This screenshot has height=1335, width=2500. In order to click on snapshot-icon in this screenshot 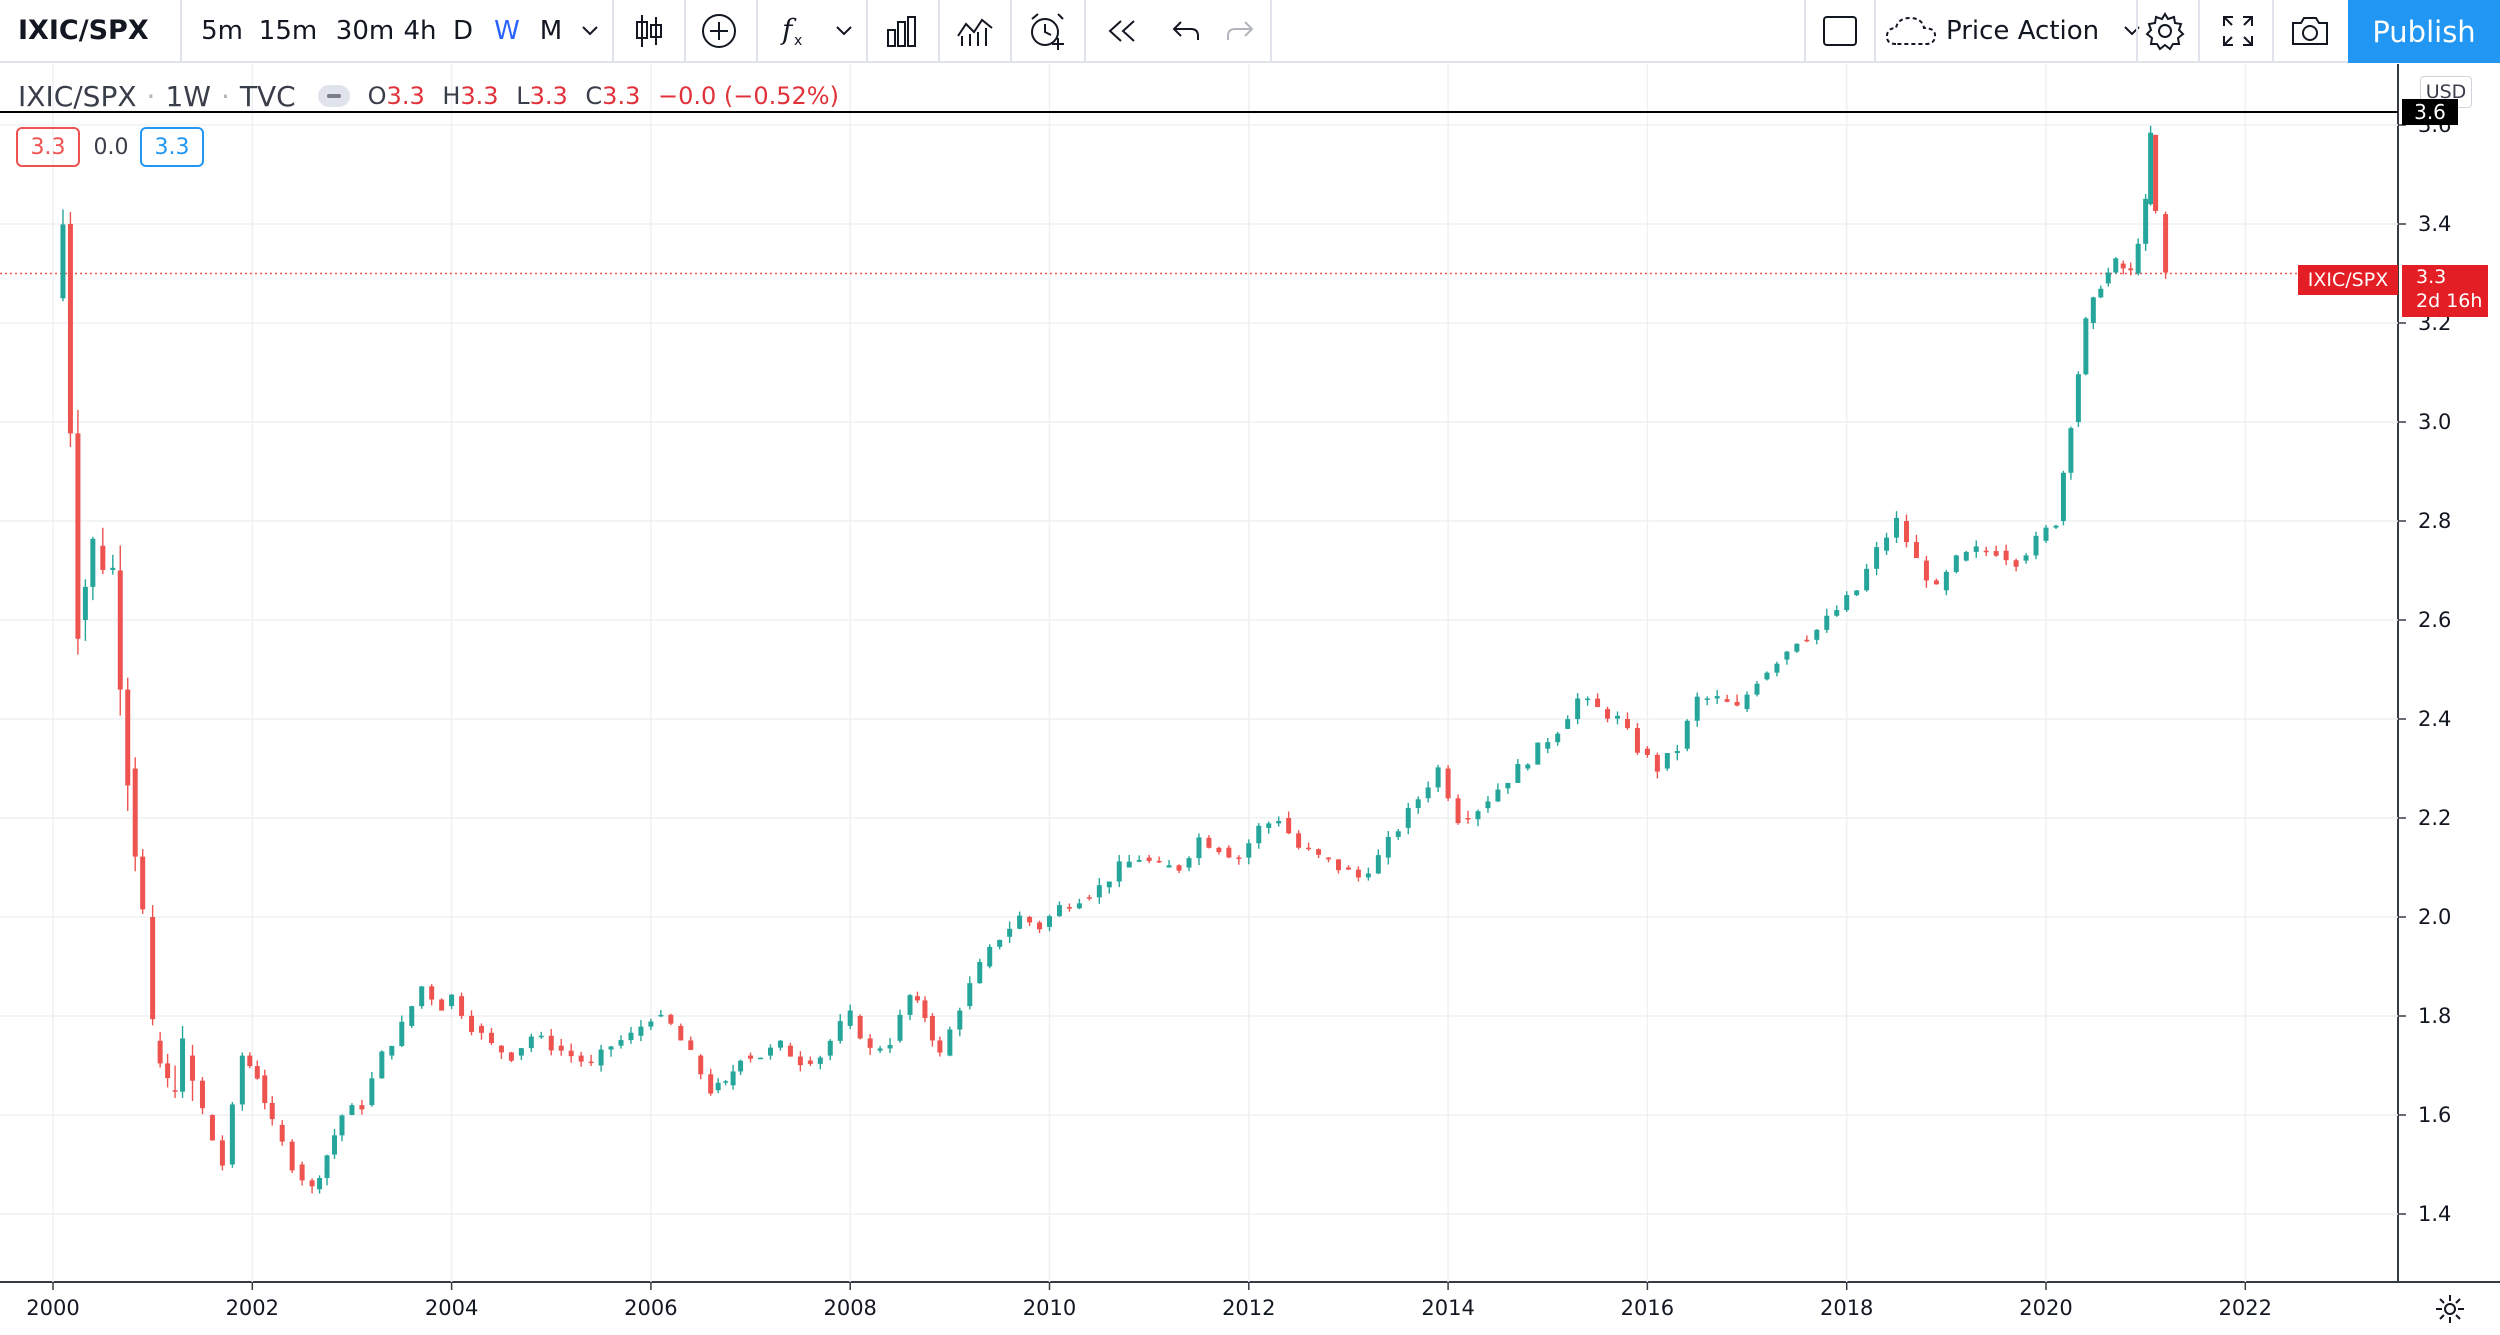, I will do `click(2310, 30)`.